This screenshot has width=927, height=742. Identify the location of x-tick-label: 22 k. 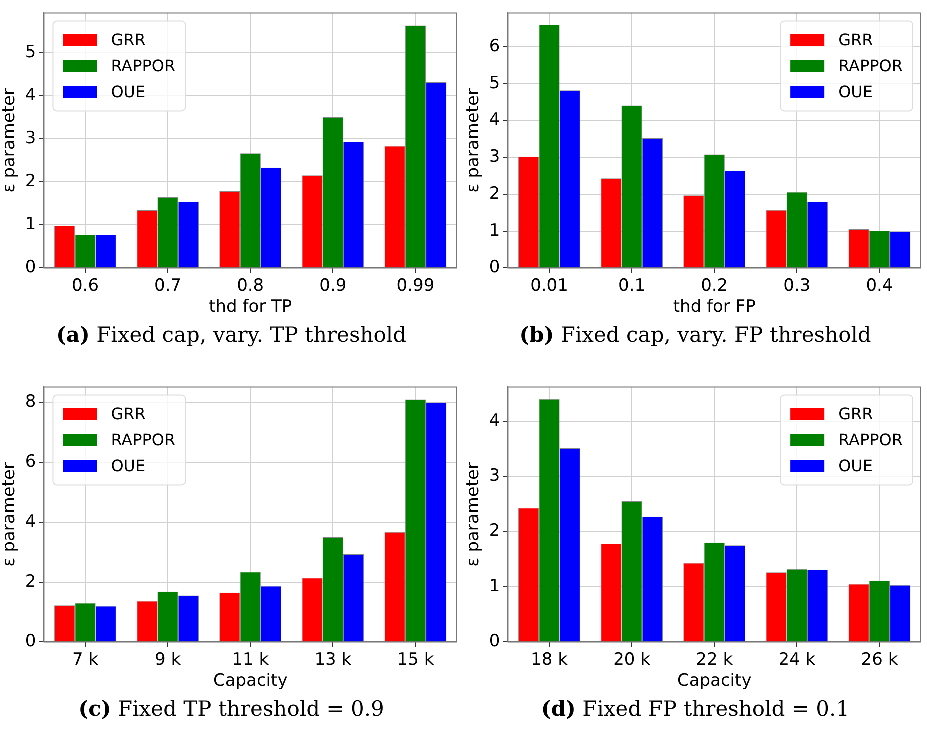
(715, 660).